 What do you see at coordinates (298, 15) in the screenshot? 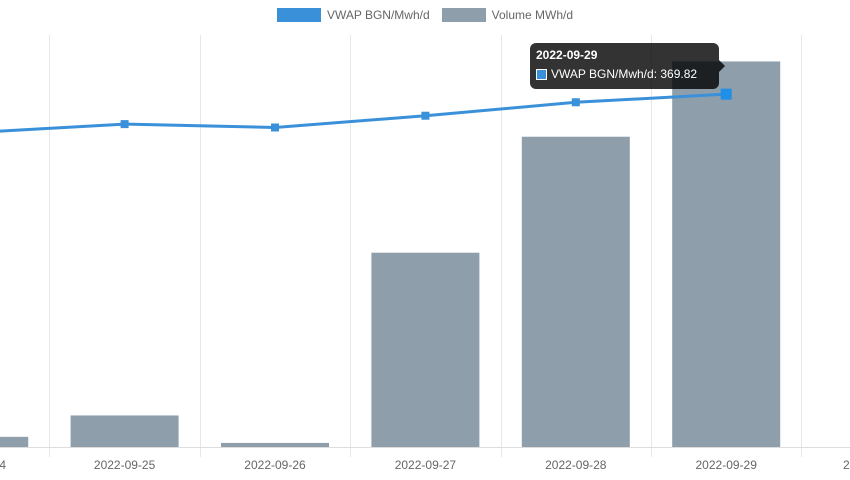
I see `legend-swatch-vwap` at bounding box center [298, 15].